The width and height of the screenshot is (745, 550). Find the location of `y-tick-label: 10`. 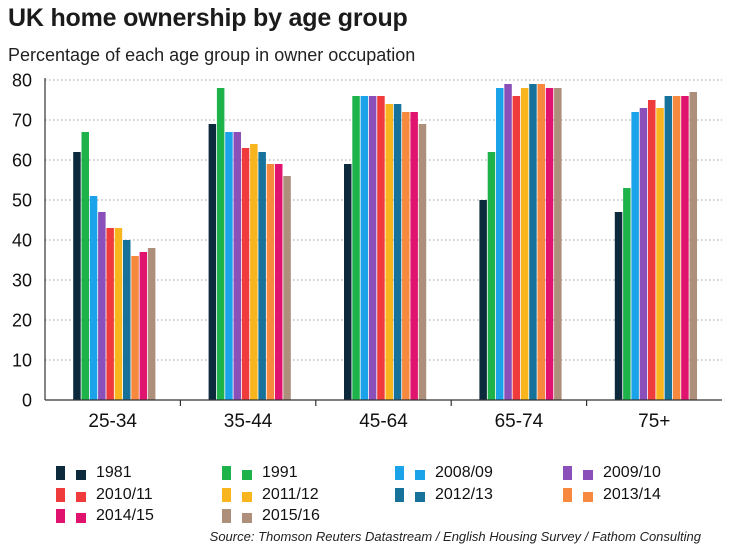

y-tick-label: 10 is located at coordinates (22, 361).